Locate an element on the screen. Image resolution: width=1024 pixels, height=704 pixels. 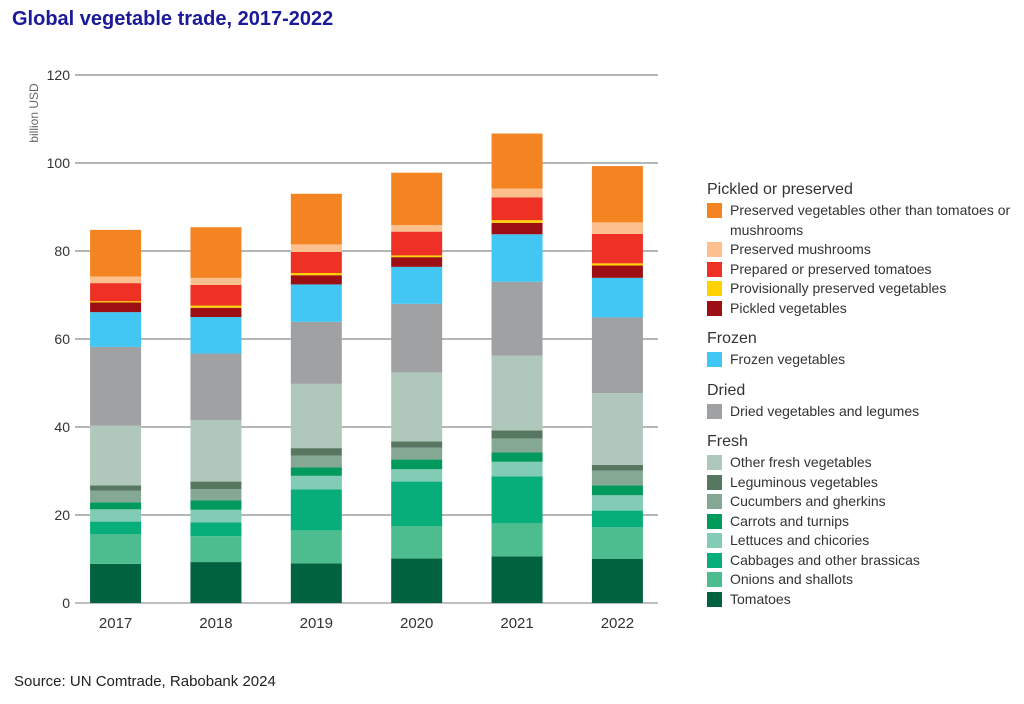
legend-item: Provisionally preserved vegetables is located at coordinates (862, 289).